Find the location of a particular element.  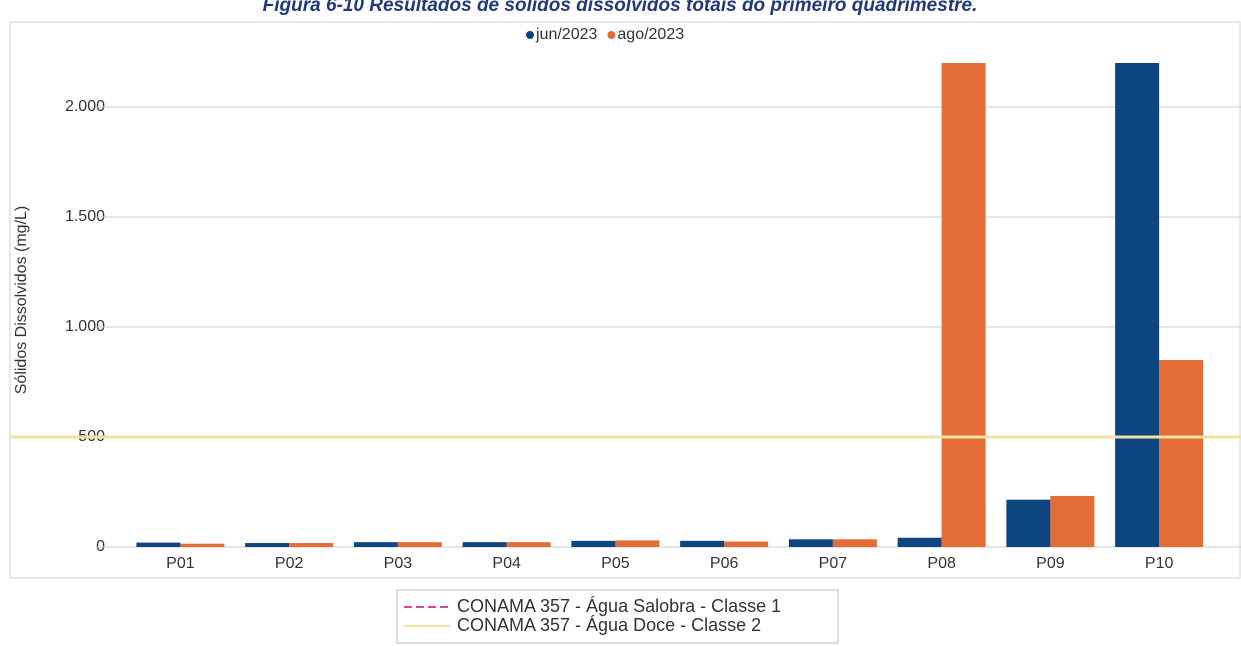

reference-legend-label: CONAMA 357 - Água Salobra - Classe 1 is located at coordinates (619, 606).